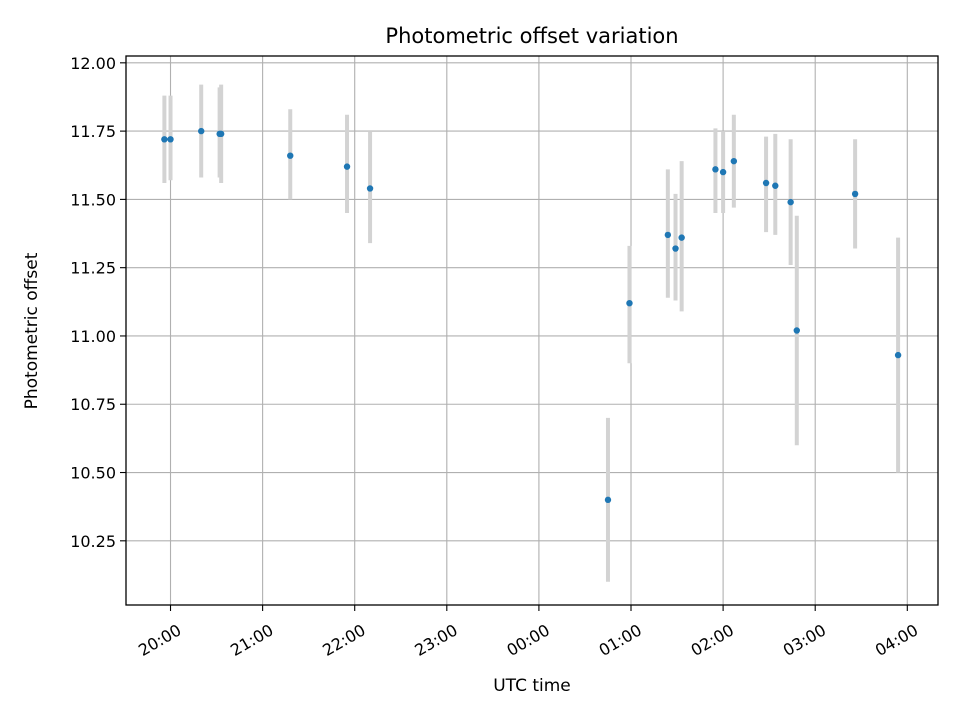 Image resolution: width=960 pixels, height=720 pixels. What do you see at coordinates (98, 302) in the screenshot?
I see `y-axis: 10.25 10.50 10.75 11.00 11.25 11.50 11.75 12.00` at bounding box center [98, 302].